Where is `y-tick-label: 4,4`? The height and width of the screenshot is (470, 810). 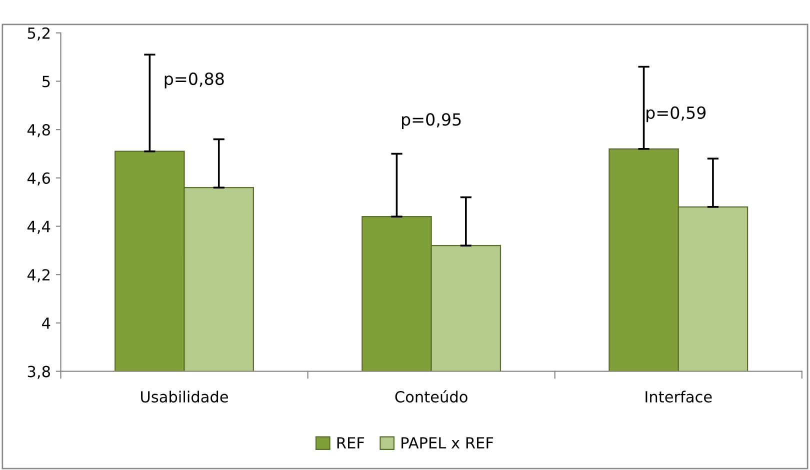
y-tick-label: 4,4 is located at coordinates (38, 227).